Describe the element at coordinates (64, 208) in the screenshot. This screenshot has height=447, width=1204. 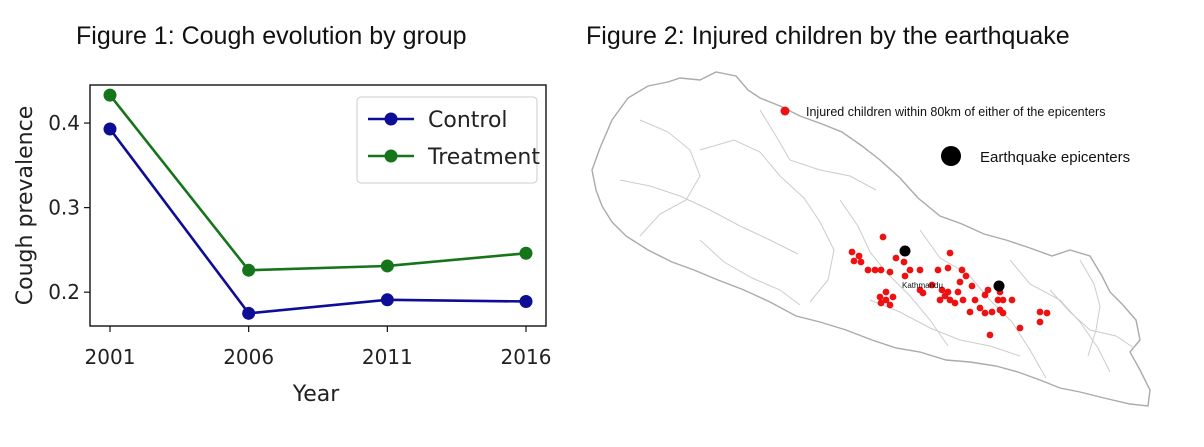
I see `y-tick-label: 0.3` at that location.